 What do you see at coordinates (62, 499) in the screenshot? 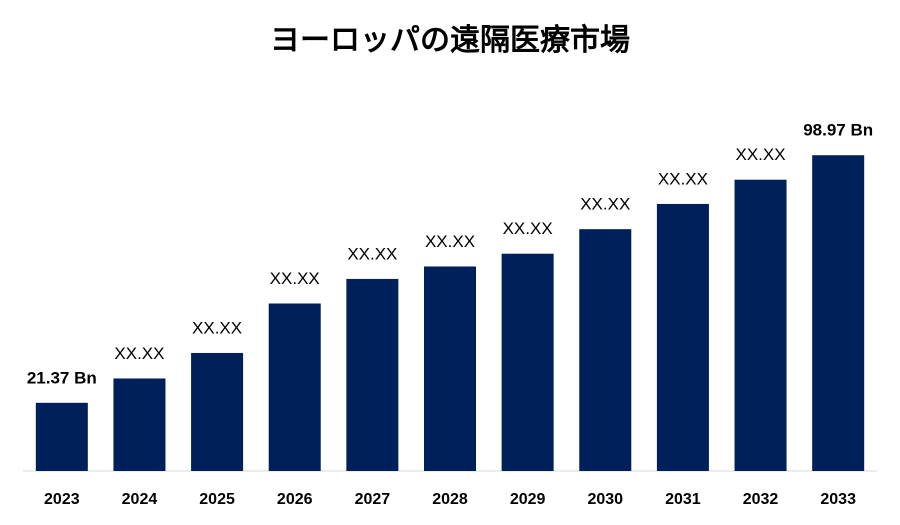
I see `x-tick-label: 2023` at bounding box center [62, 499].